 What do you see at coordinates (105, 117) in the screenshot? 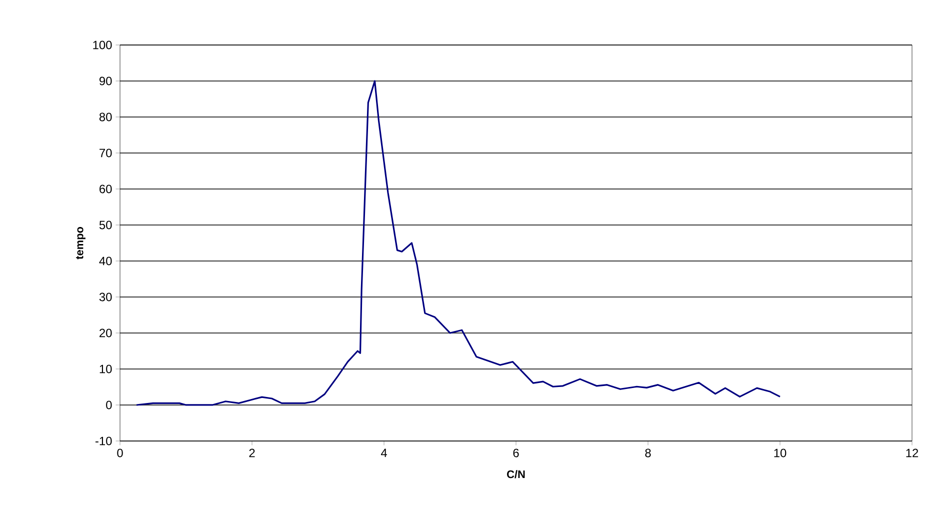
I see `y-tick-label: 80` at bounding box center [105, 117].